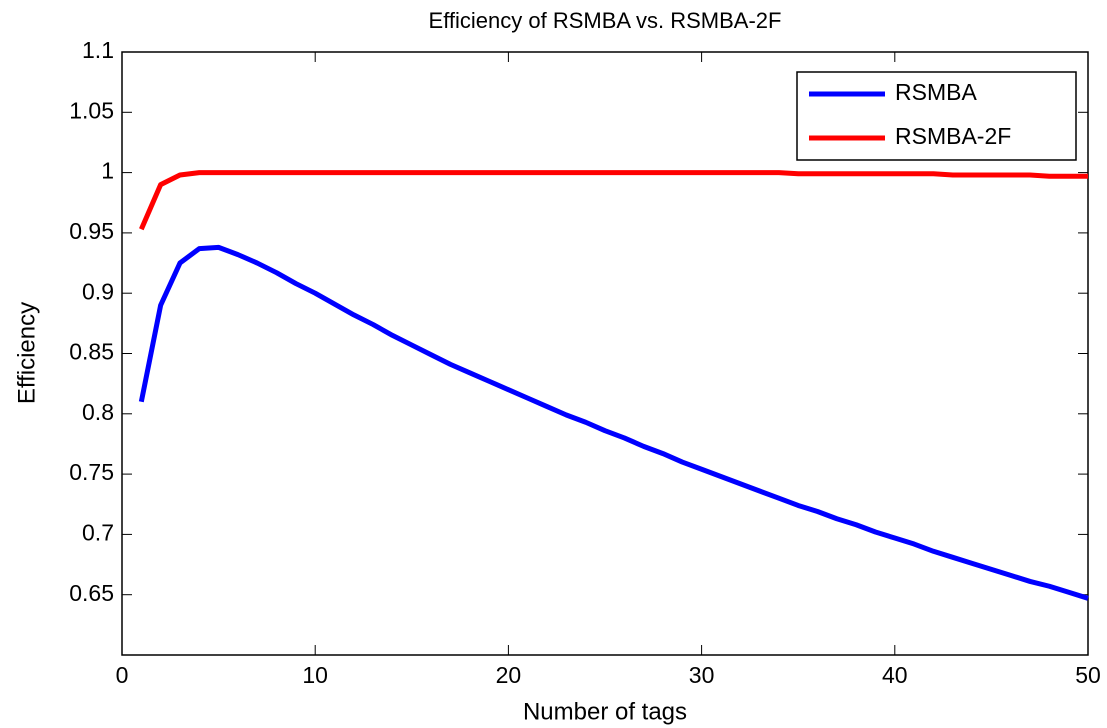 This screenshot has height=728, width=1107. Describe the element at coordinates (91, 110) in the screenshot. I see `y-tick-label: 1.05` at that location.